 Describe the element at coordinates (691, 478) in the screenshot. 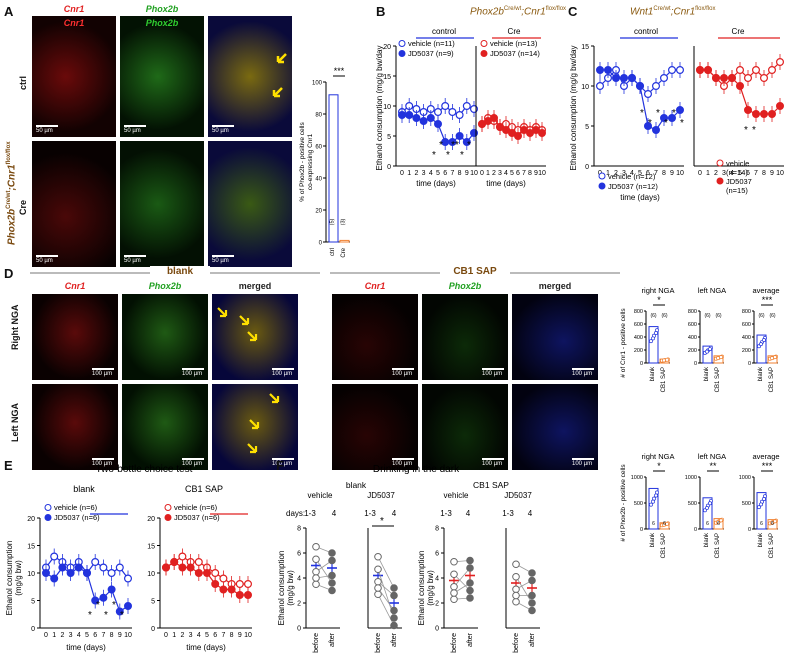

I see `y-tick-label: 1000` at that location.